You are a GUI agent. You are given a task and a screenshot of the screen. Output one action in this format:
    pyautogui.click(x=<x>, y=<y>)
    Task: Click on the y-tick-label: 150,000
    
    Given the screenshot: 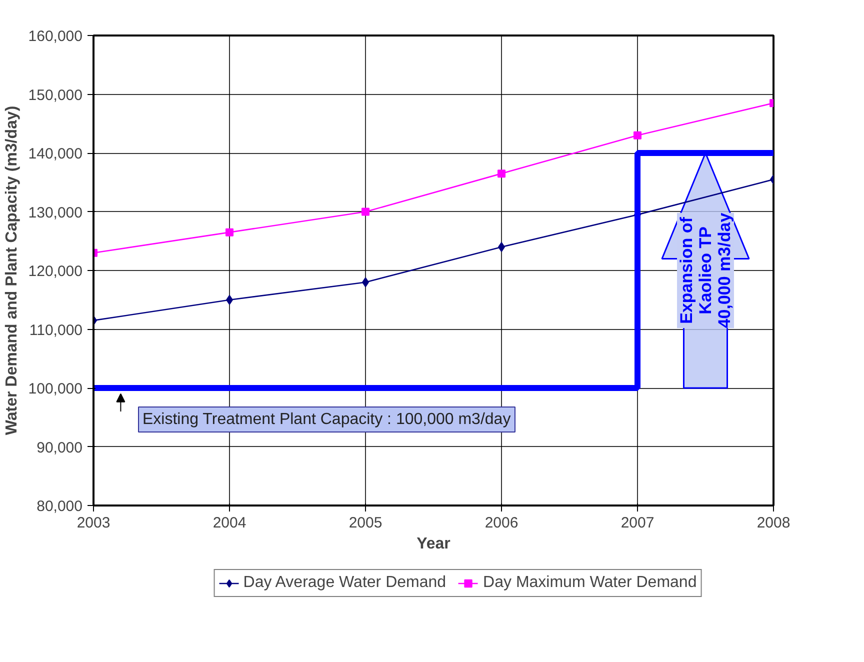 What is the action you would take?
    pyautogui.click(x=55, y=95)
    